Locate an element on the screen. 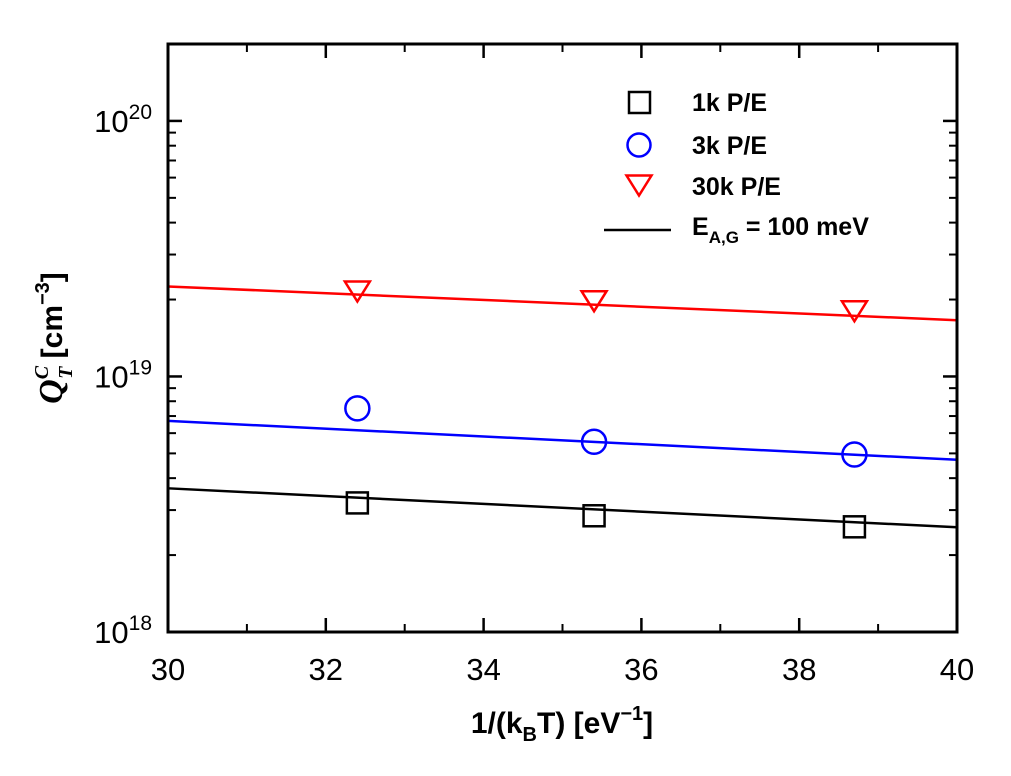  legend-label-3k: 3k P/E is located at coordinates (729, 146).